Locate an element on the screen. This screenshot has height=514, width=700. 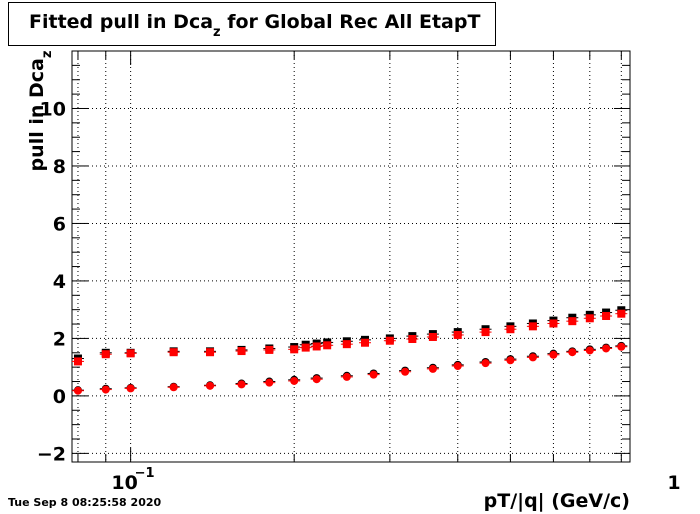
x-axis-label: pT/|q| (GeV/c) is located at coordinates (556, 501).